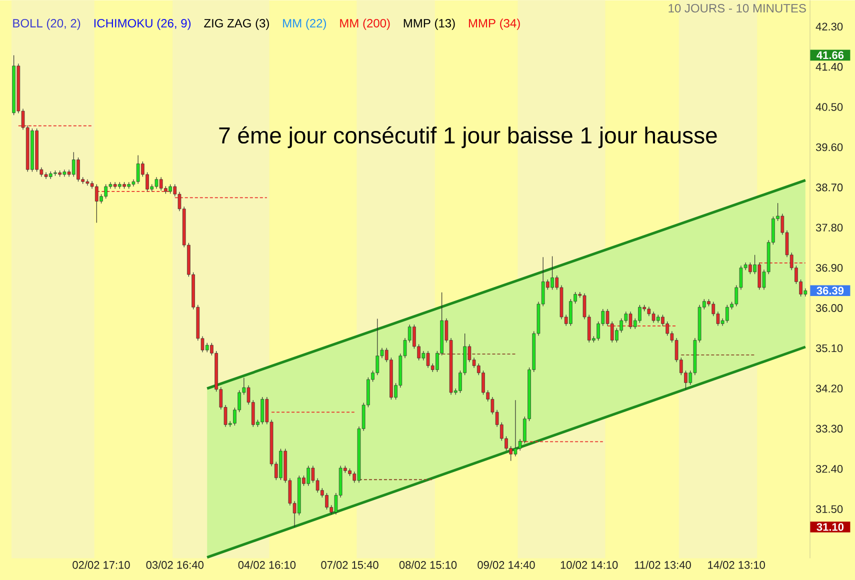  Describe the element at coordinates (494, 24) in the screenshot. I see `annotation: MMP (34)` at that location.